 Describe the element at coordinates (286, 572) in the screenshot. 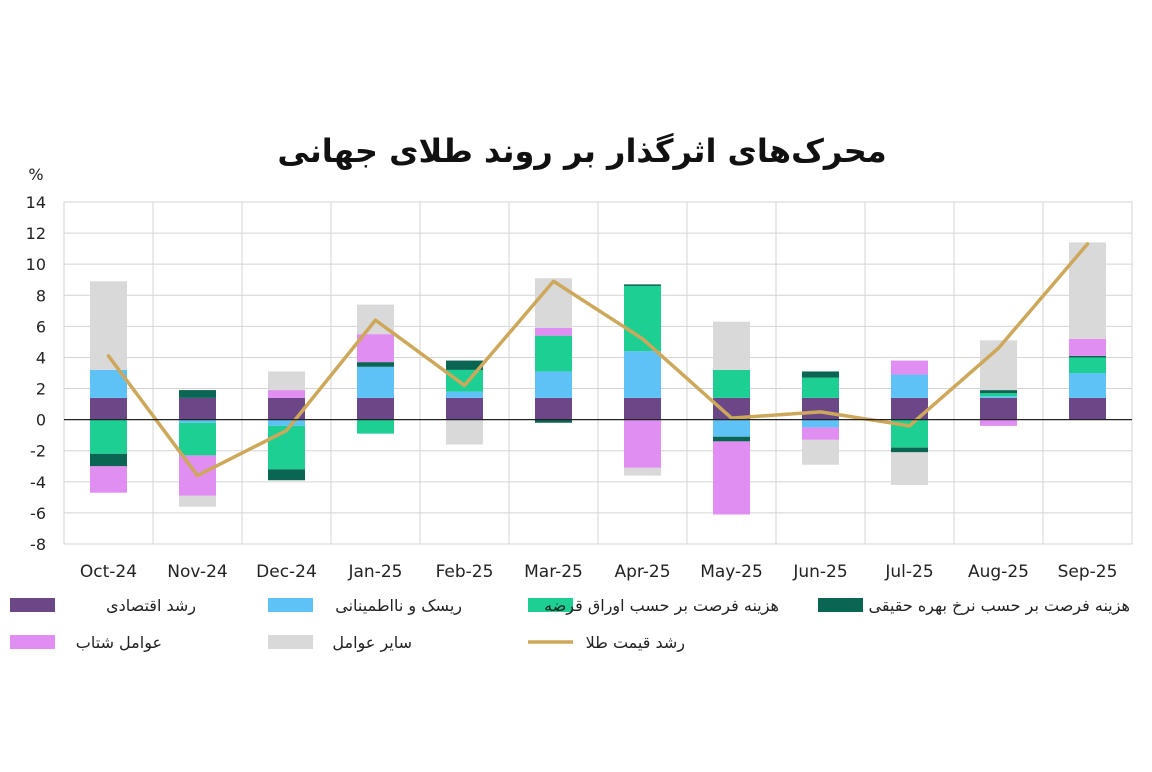

I see `x-tick-label: Dec-24` at that location.